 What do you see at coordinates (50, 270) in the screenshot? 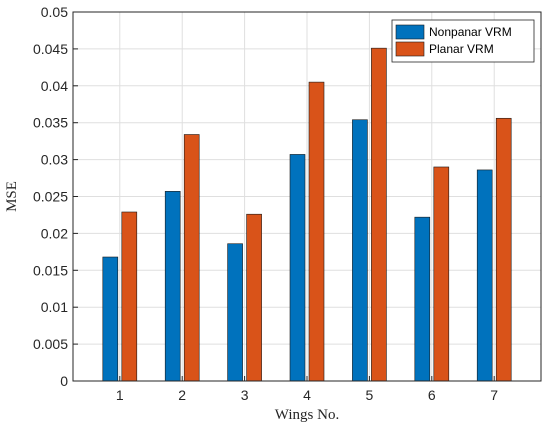
I see `y-tick-label: 0.015` at bounding box center [50, 270].